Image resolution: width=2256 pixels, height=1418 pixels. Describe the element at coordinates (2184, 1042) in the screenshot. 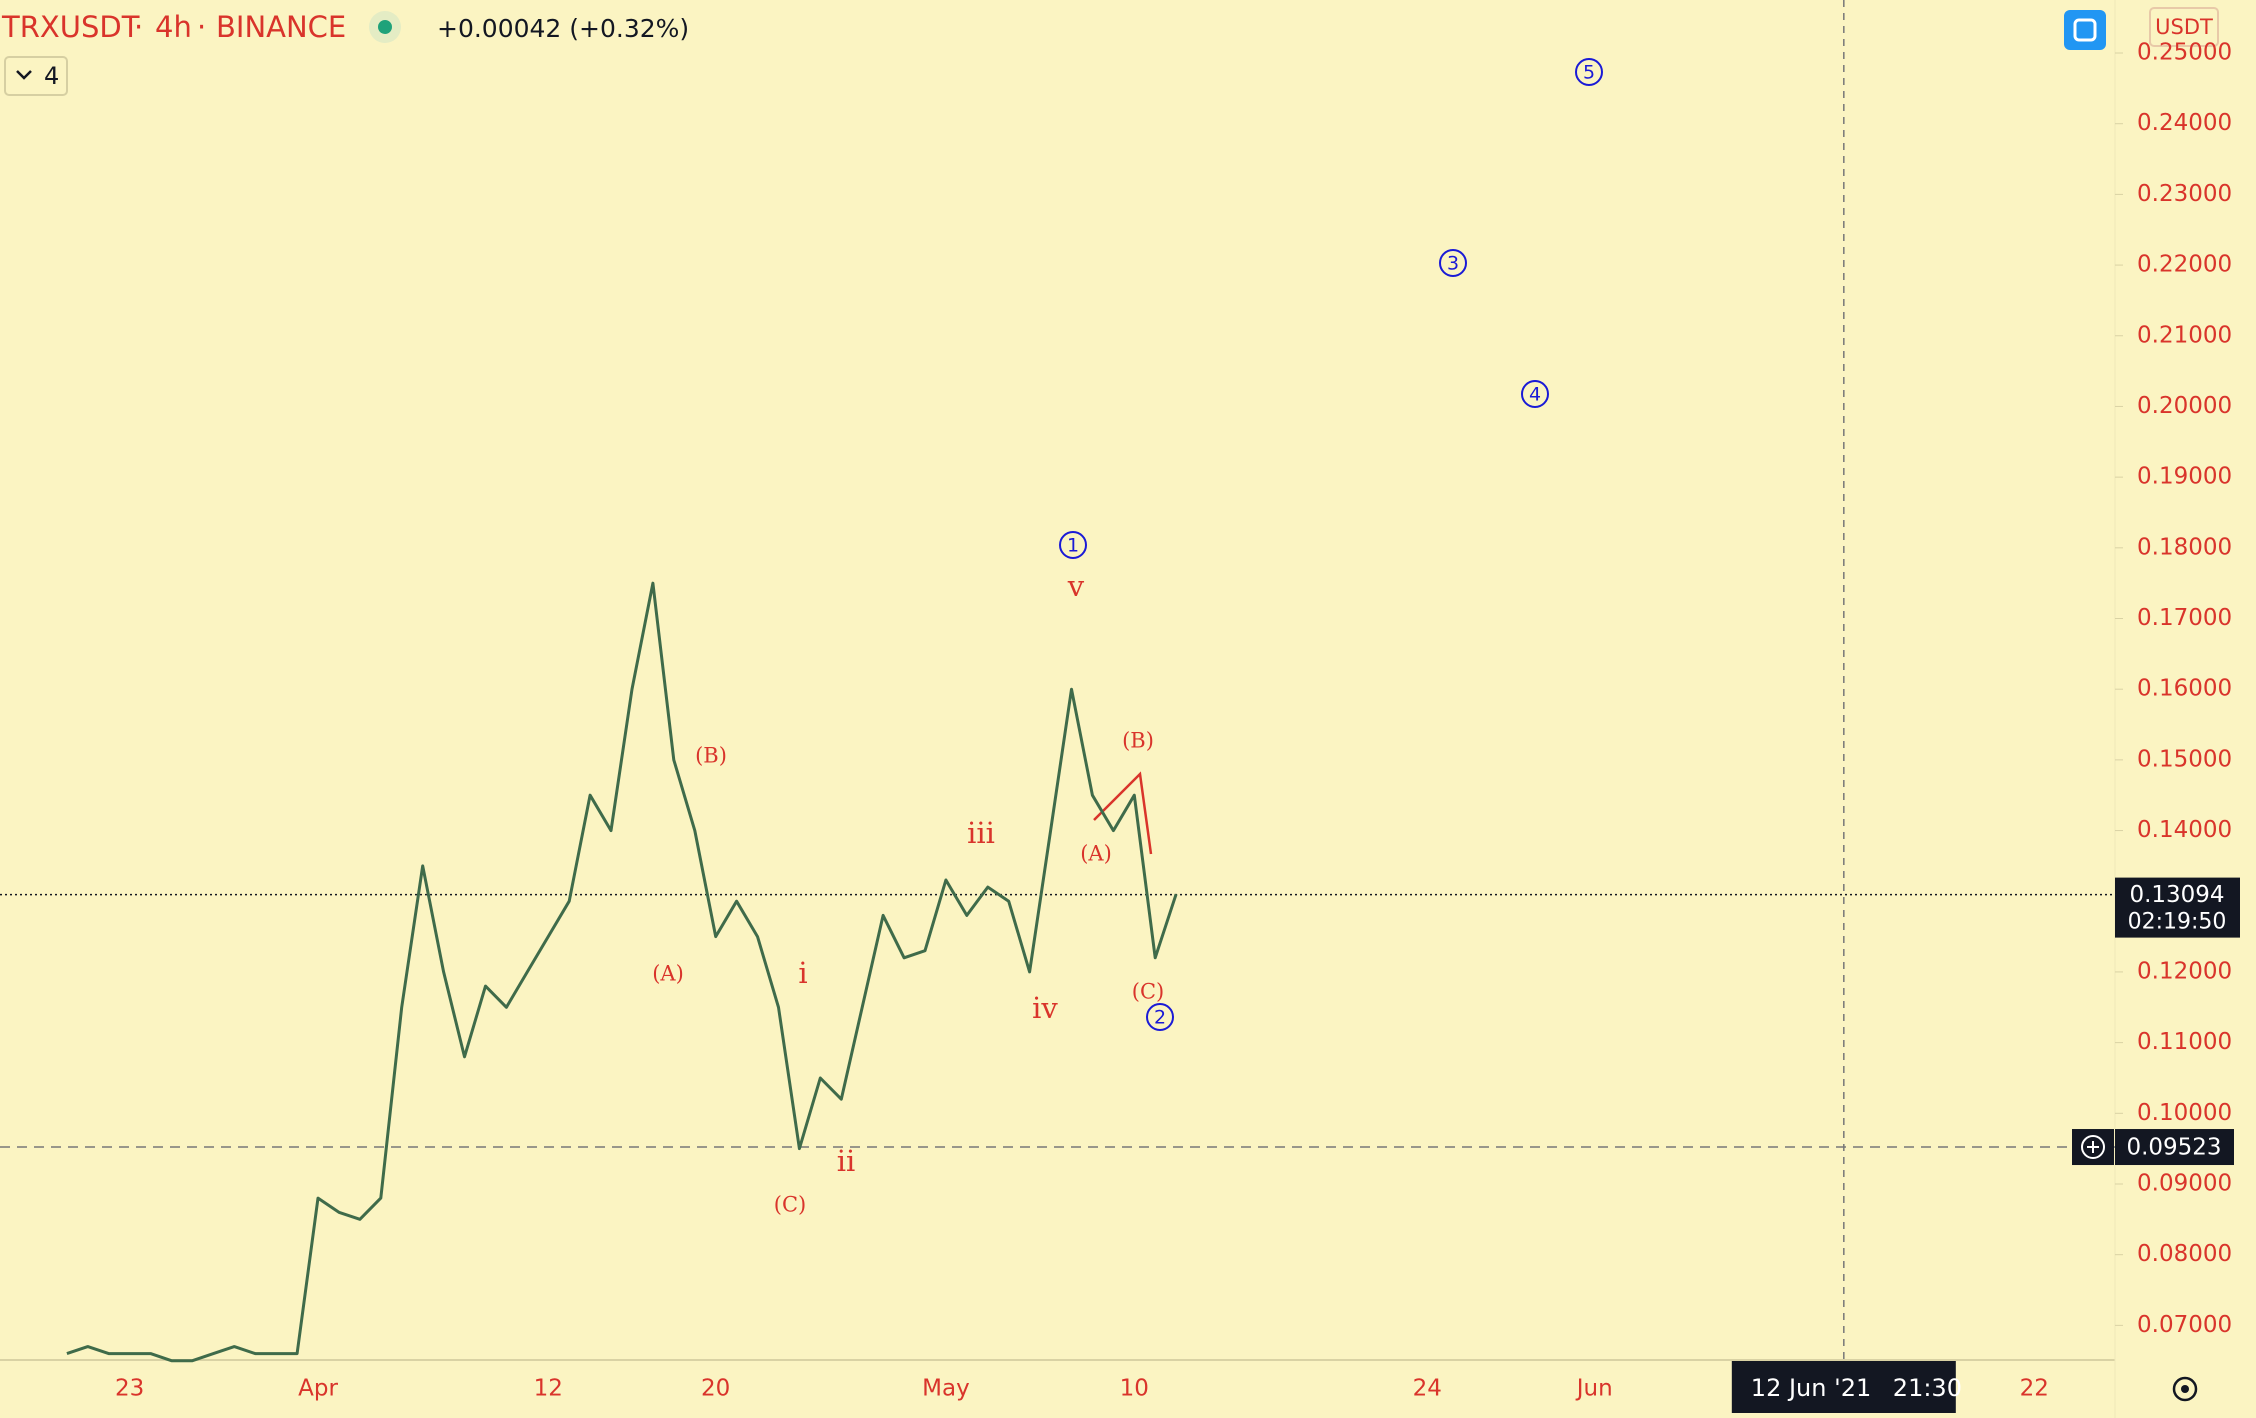

I see `y-tick-label: 0.11000` at that location.